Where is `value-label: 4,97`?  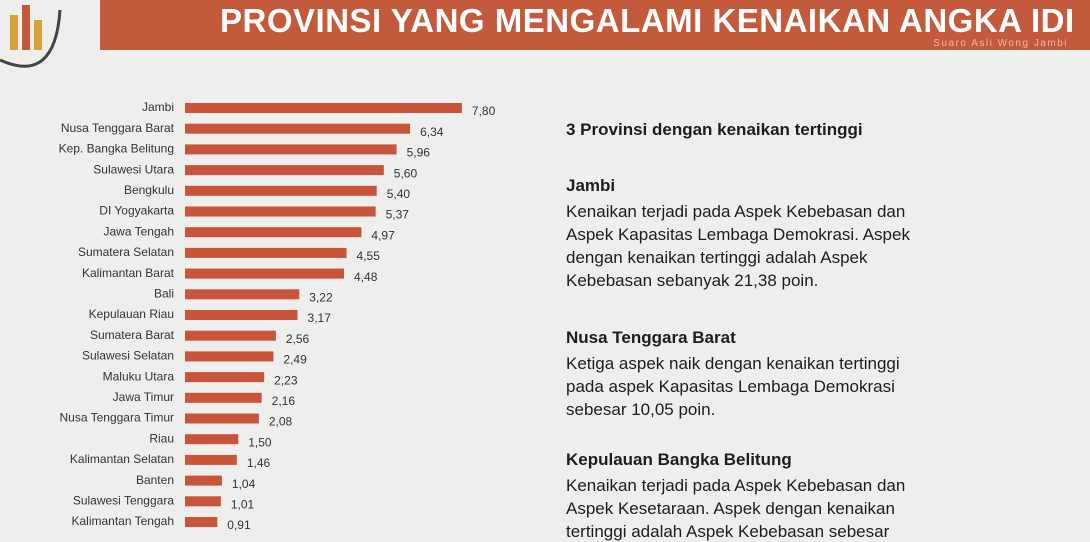
value-label: 4,97 is located at coordinates (383, 235).